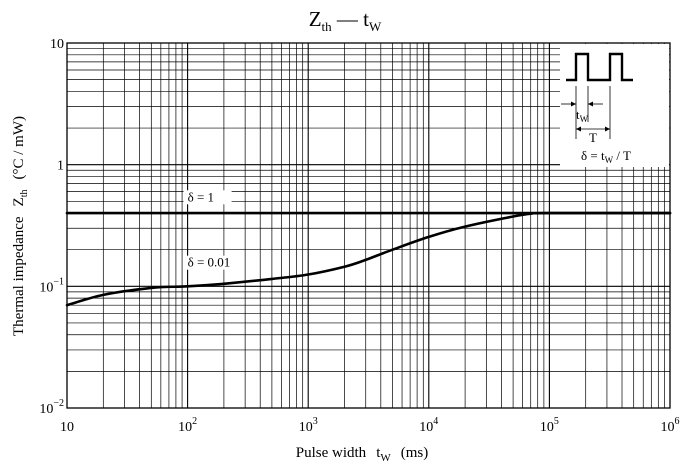 Image resolution: width=684 pixels, height=465 pixels. Describe the element at coordinates (549, 425) in the screenshot. I see `x-tick-label-4: 10⁵` at that location.